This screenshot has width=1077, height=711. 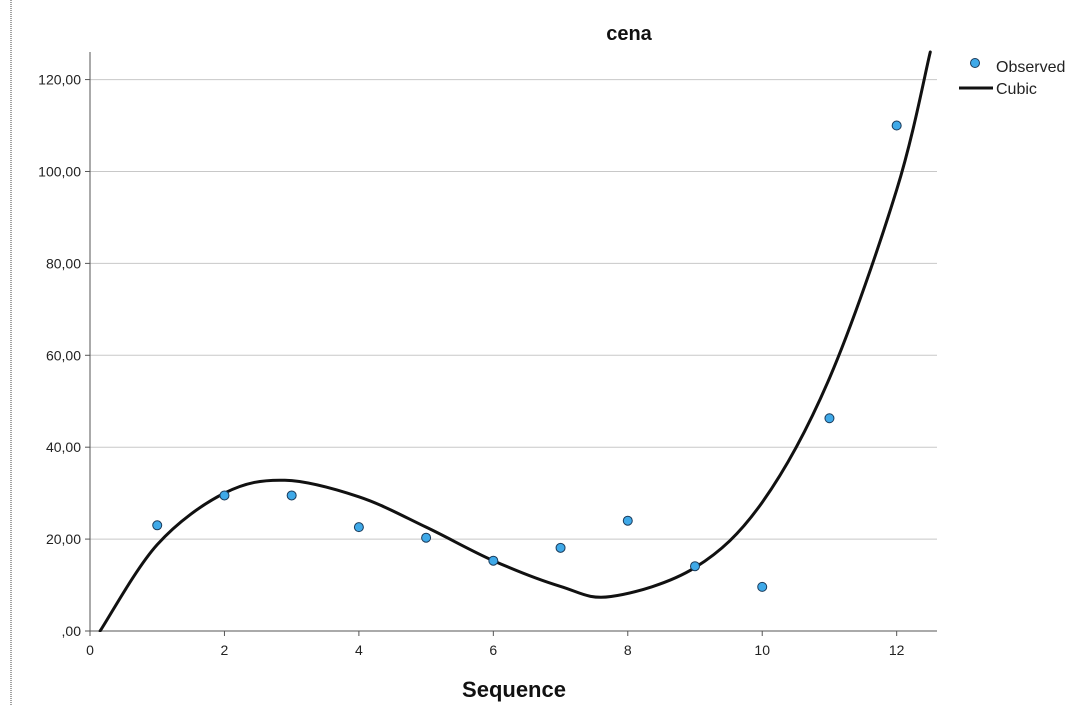 What do you see at coordinates (63, 447) in the screenshot?
I see `y-tick-label-2: 40,00` at bounding box center [63, 447].